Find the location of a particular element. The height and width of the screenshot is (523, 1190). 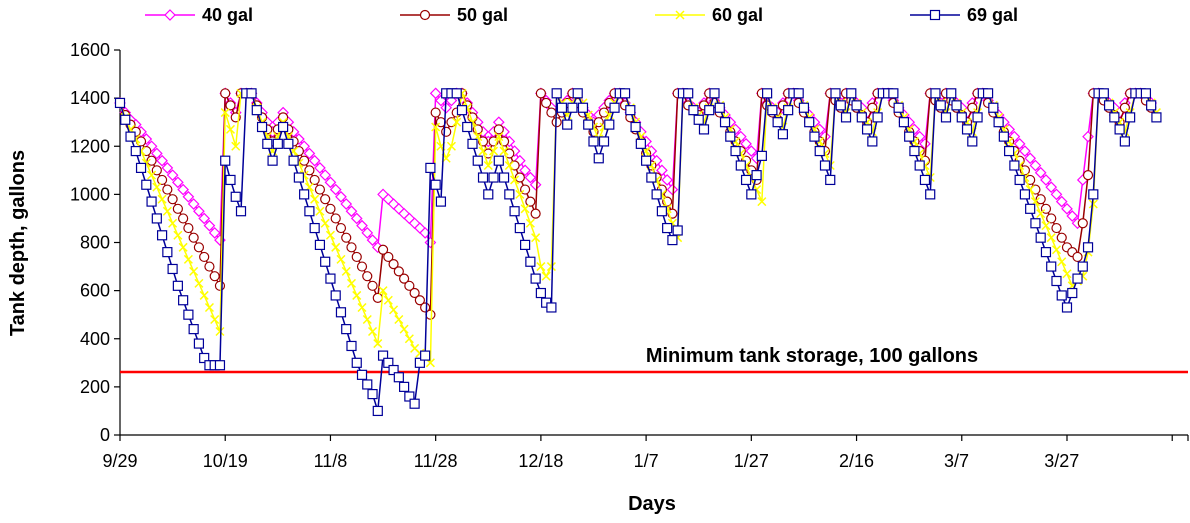

y-axis-title: Tank depth, gallons is located at coordinates (18, 243).